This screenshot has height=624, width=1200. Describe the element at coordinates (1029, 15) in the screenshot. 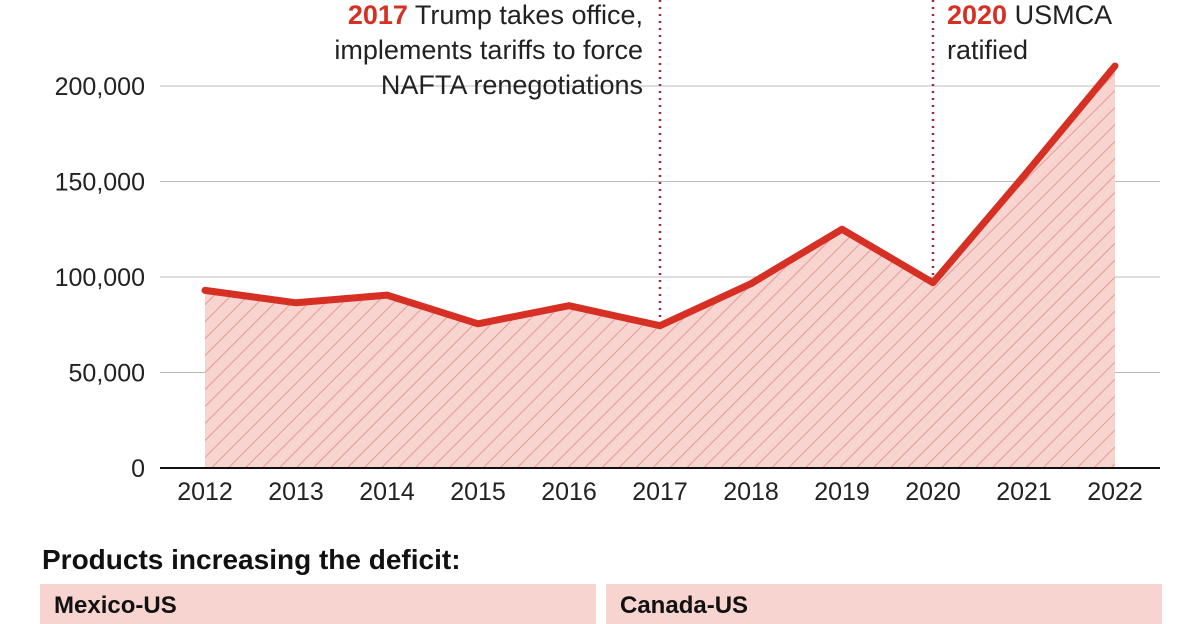

I see `annotation-text: 2020 USMCA` at that location.